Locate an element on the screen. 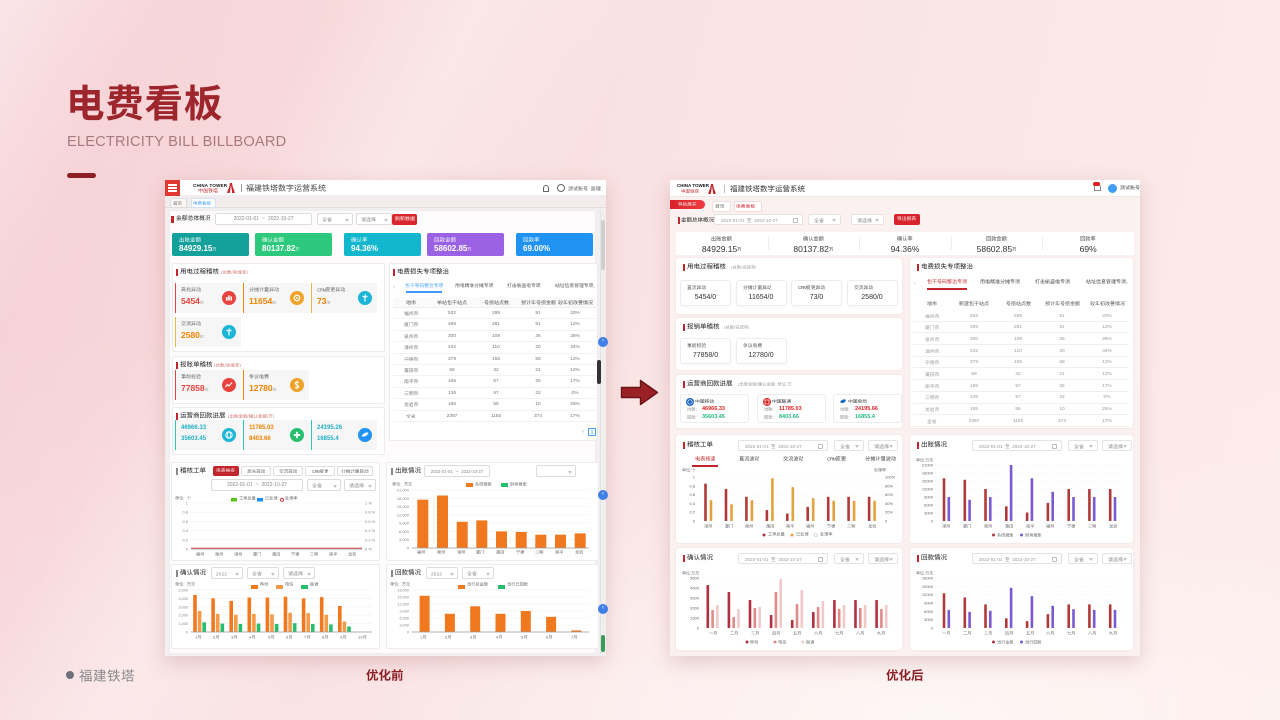 Image resolution: width=1280 pixels, height=720 pixels. svg-text: 5000 is located at coordinates (695, 578).